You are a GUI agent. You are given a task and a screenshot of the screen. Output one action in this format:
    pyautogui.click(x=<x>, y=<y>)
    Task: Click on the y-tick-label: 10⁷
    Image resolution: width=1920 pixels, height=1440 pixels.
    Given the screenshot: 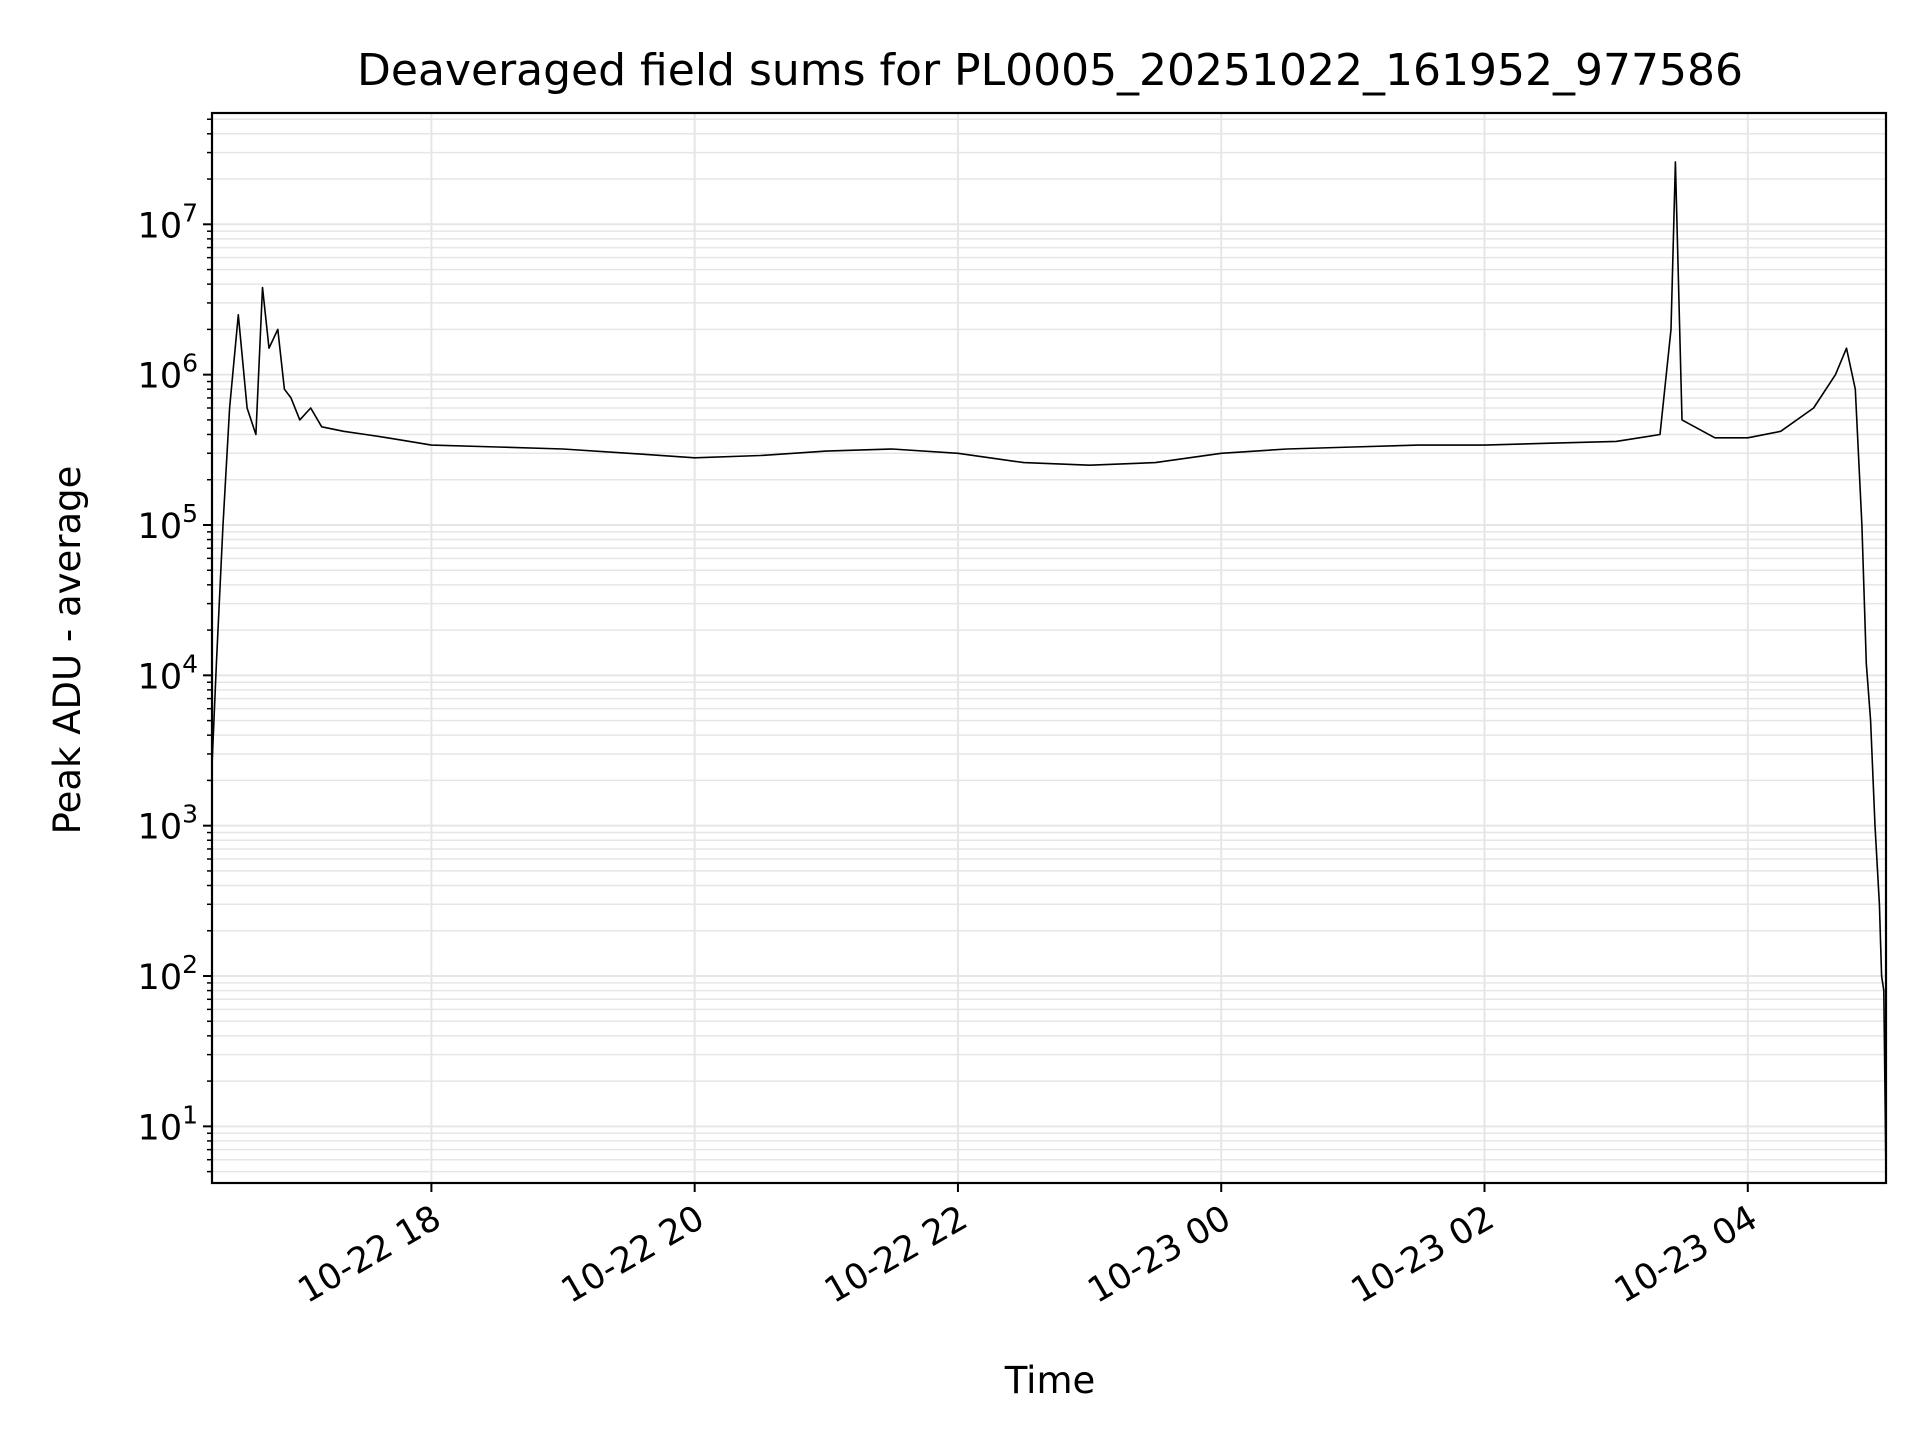 What is the action you would take?
    pyautogui.click(x=168, y=222)
    